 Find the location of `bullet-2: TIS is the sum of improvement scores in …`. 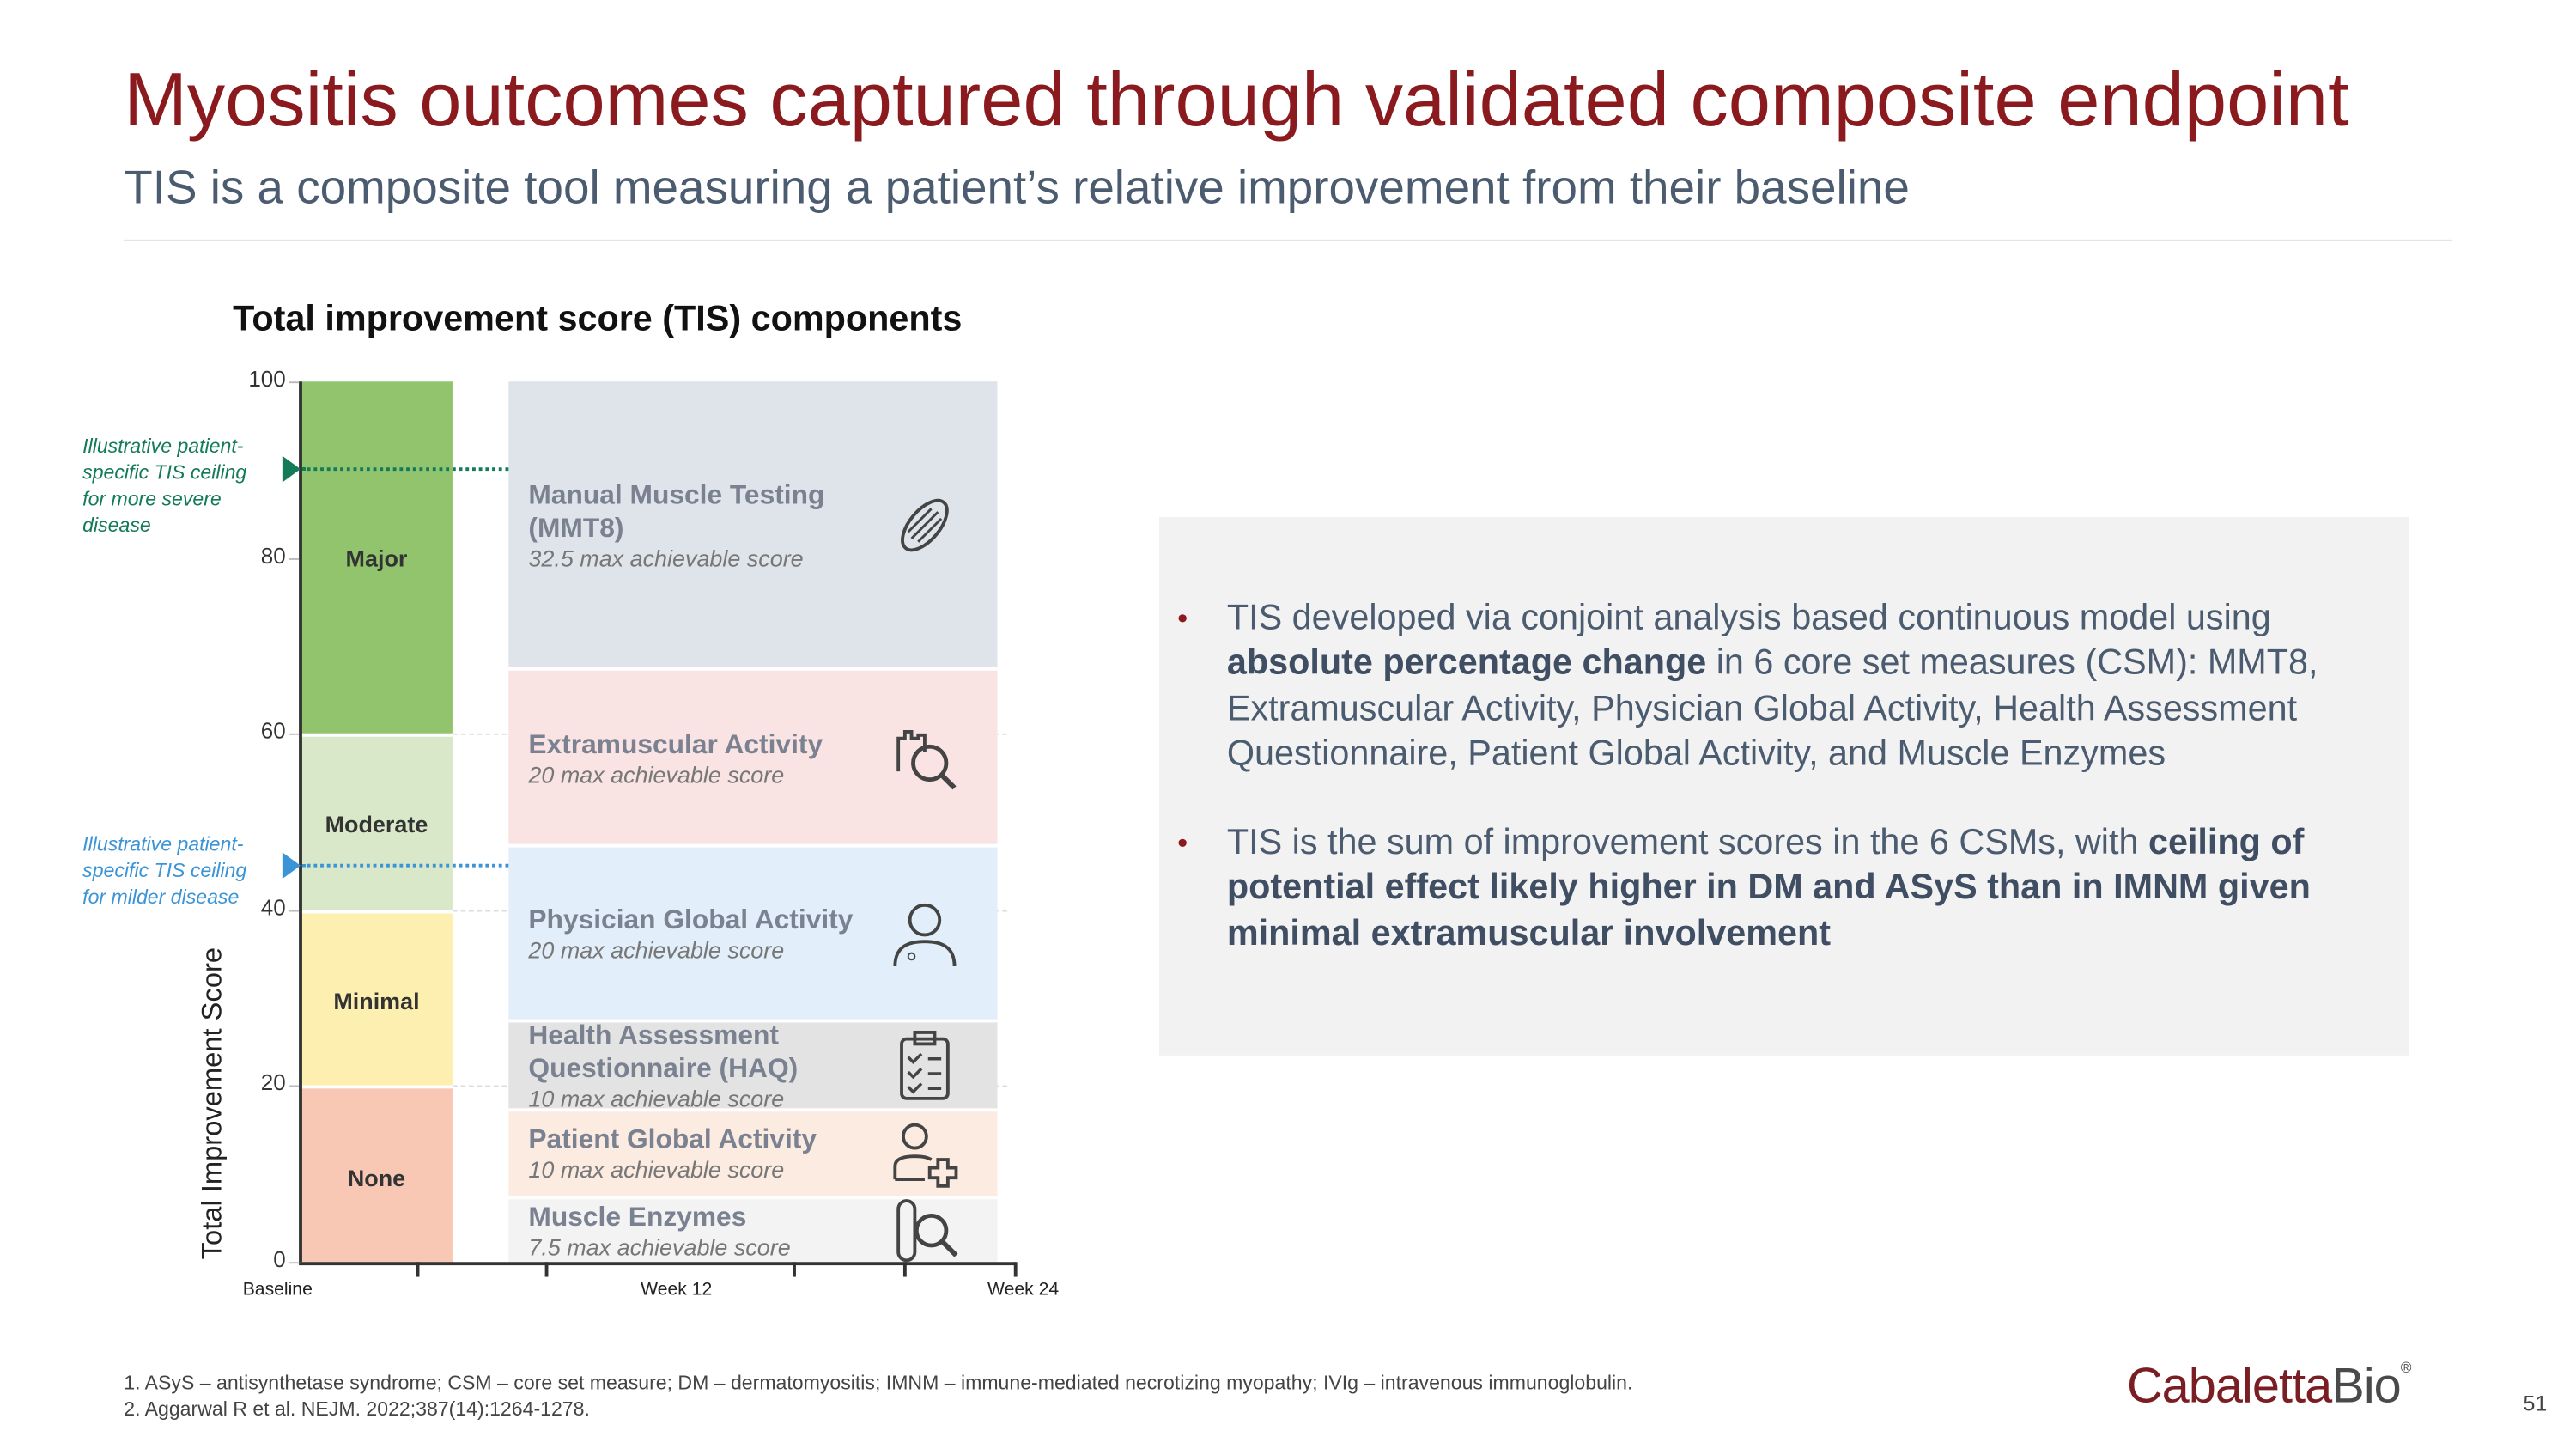

bullet-2: TIS is the sum of improvement scores in … is located at coordinates (1782, 888).